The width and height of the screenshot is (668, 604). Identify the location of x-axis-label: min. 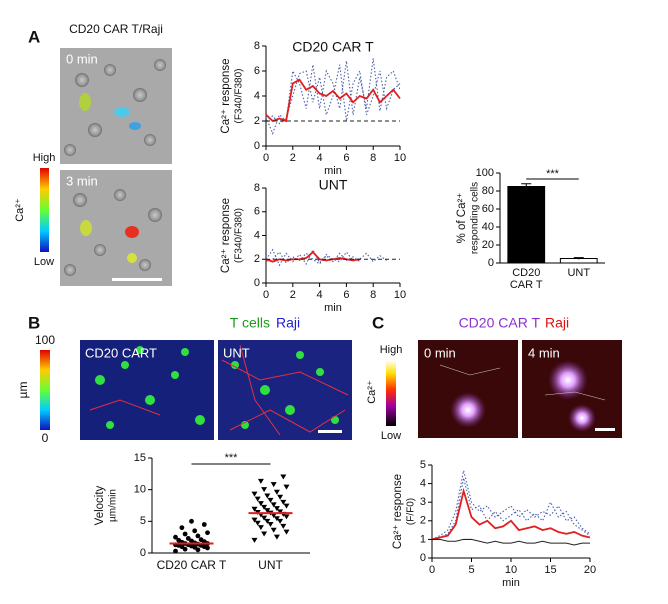
(511, 583).